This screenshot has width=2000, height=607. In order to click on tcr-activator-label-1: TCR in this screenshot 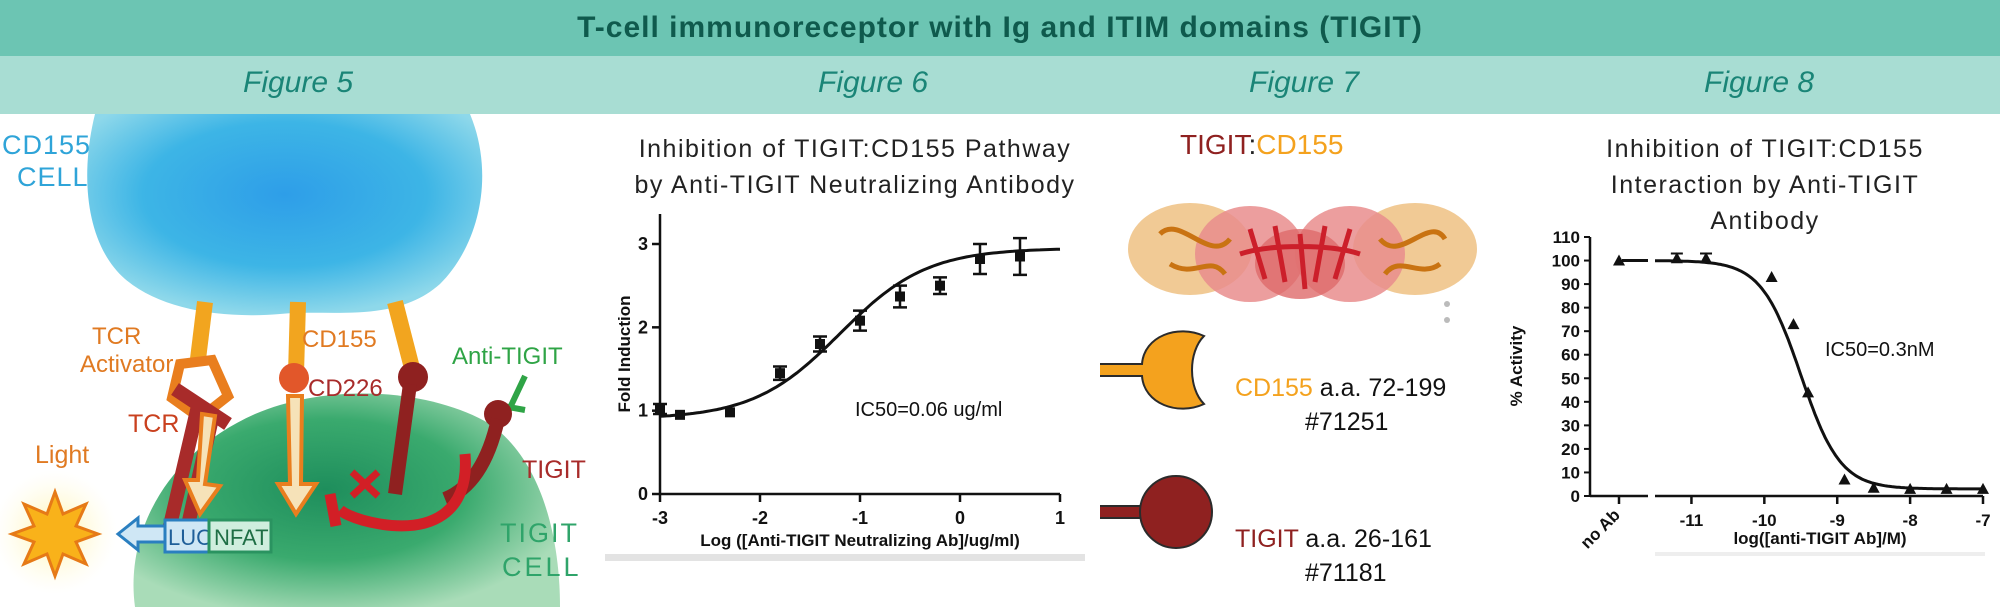, I will do `click(116, 336)`.